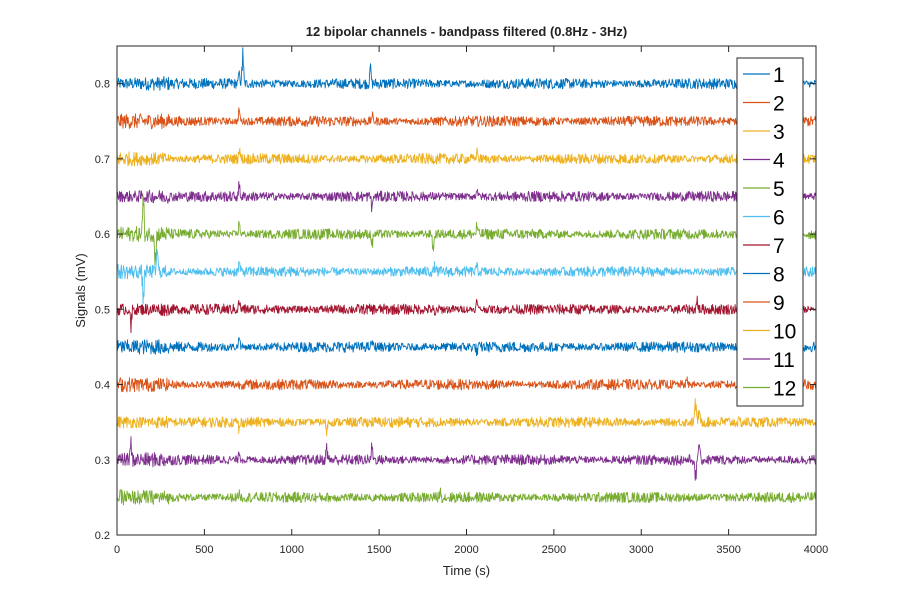  I want to click on legend-label-3: 3, so click(779, 132).